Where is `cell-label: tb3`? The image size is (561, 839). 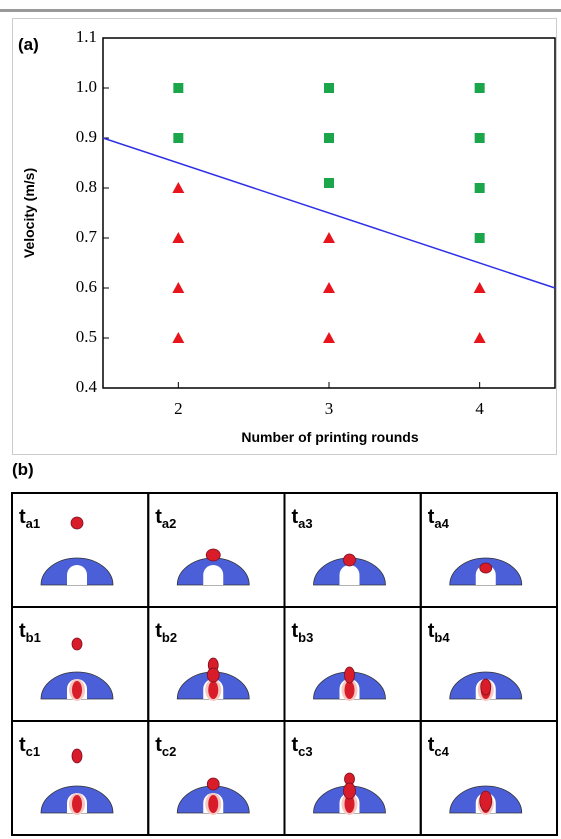 cell-label: tb3 is located at coordinates (303, 632).